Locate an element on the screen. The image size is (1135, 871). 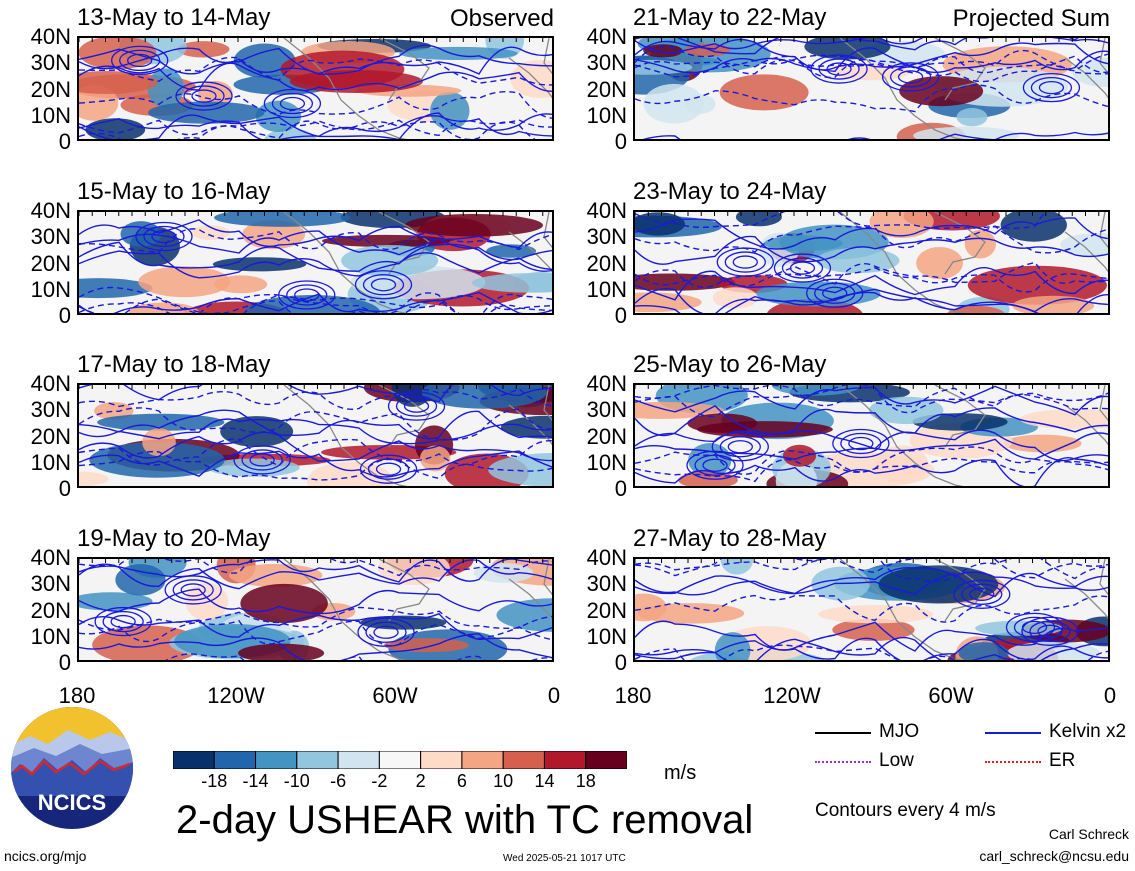
footer-email: carl_schreck@ncsu.edu is located at coordinates (1054, 856).